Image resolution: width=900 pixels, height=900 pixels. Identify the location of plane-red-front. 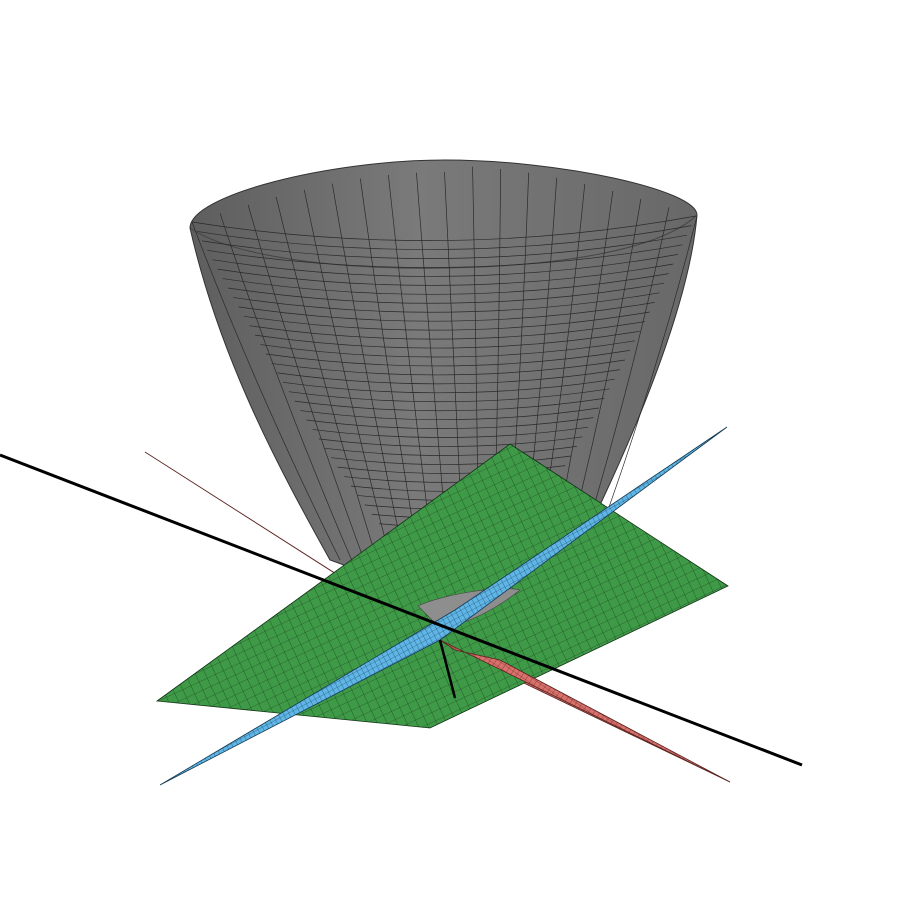
(585, 711).